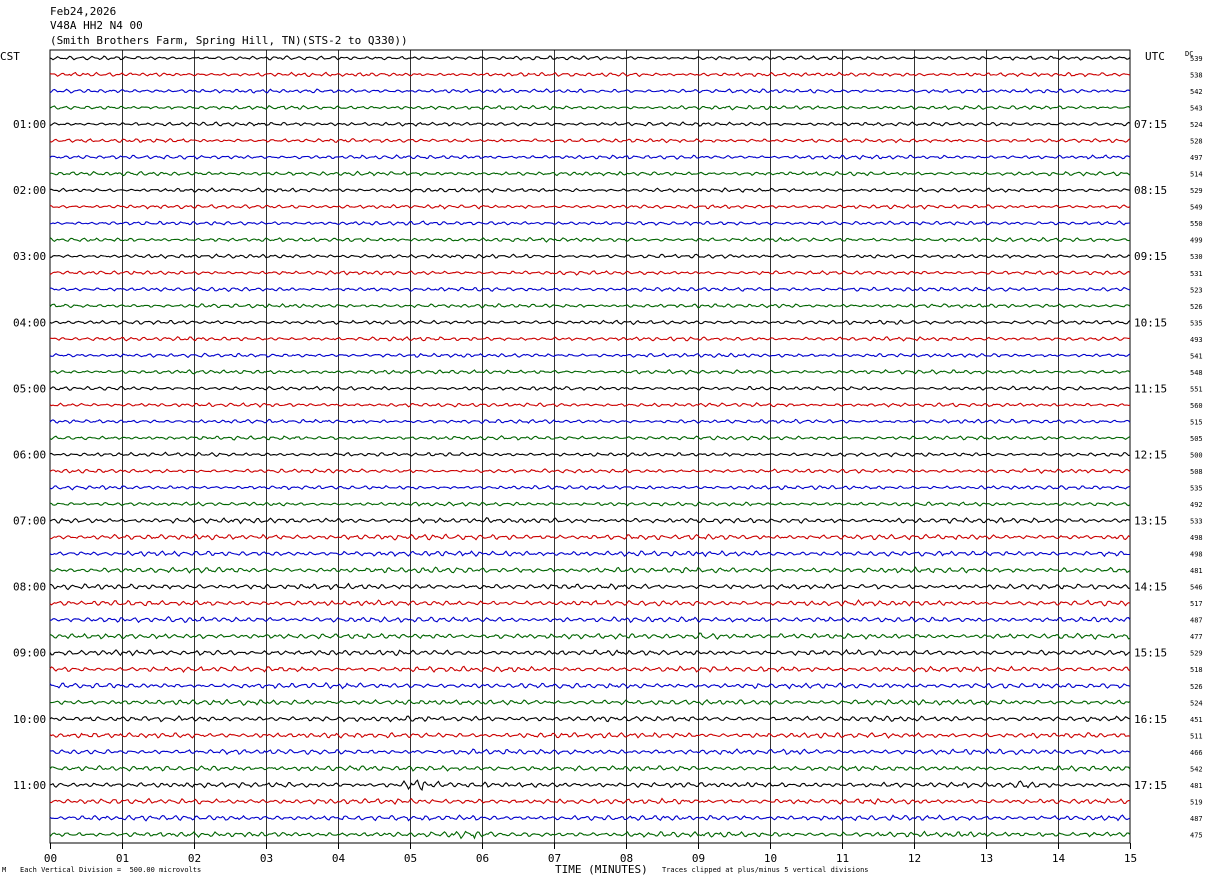 Image resolution: width=1210 pixels, height=886 pixels. I want to click on left-hour-label: 04:00, so click(29, 322).